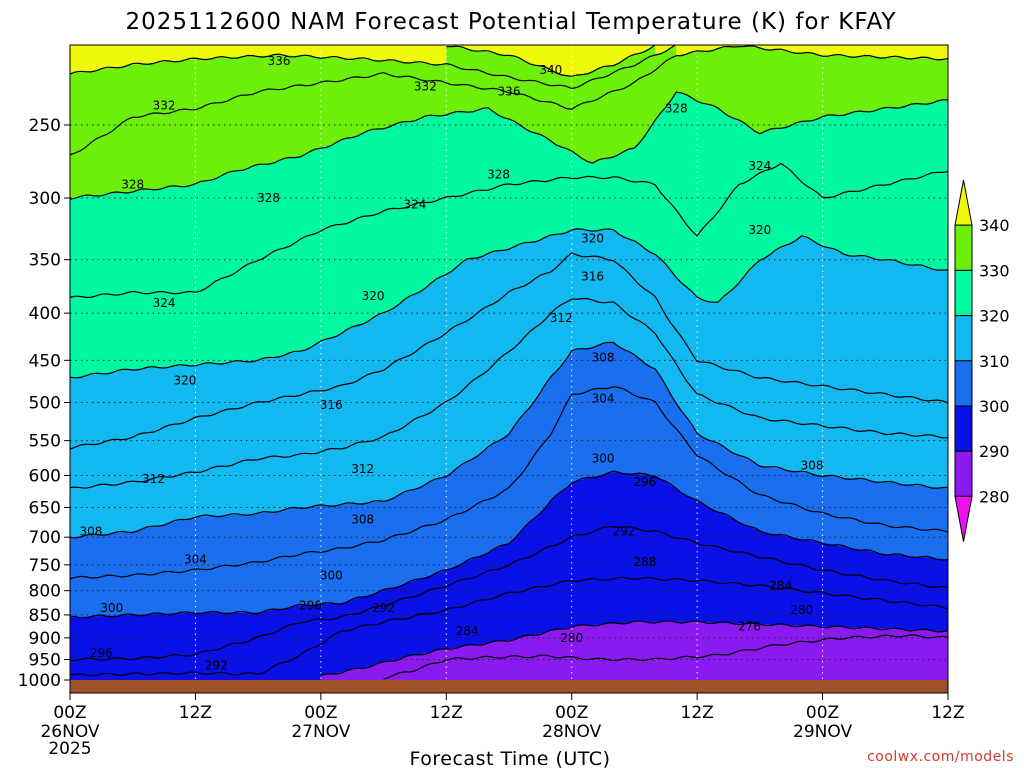 This screenshot has height=768, width=1024. What do you see at coordinates (749, 627) in the screenshot?
I see `contour-label: 276` at bounding box center [749, 627].